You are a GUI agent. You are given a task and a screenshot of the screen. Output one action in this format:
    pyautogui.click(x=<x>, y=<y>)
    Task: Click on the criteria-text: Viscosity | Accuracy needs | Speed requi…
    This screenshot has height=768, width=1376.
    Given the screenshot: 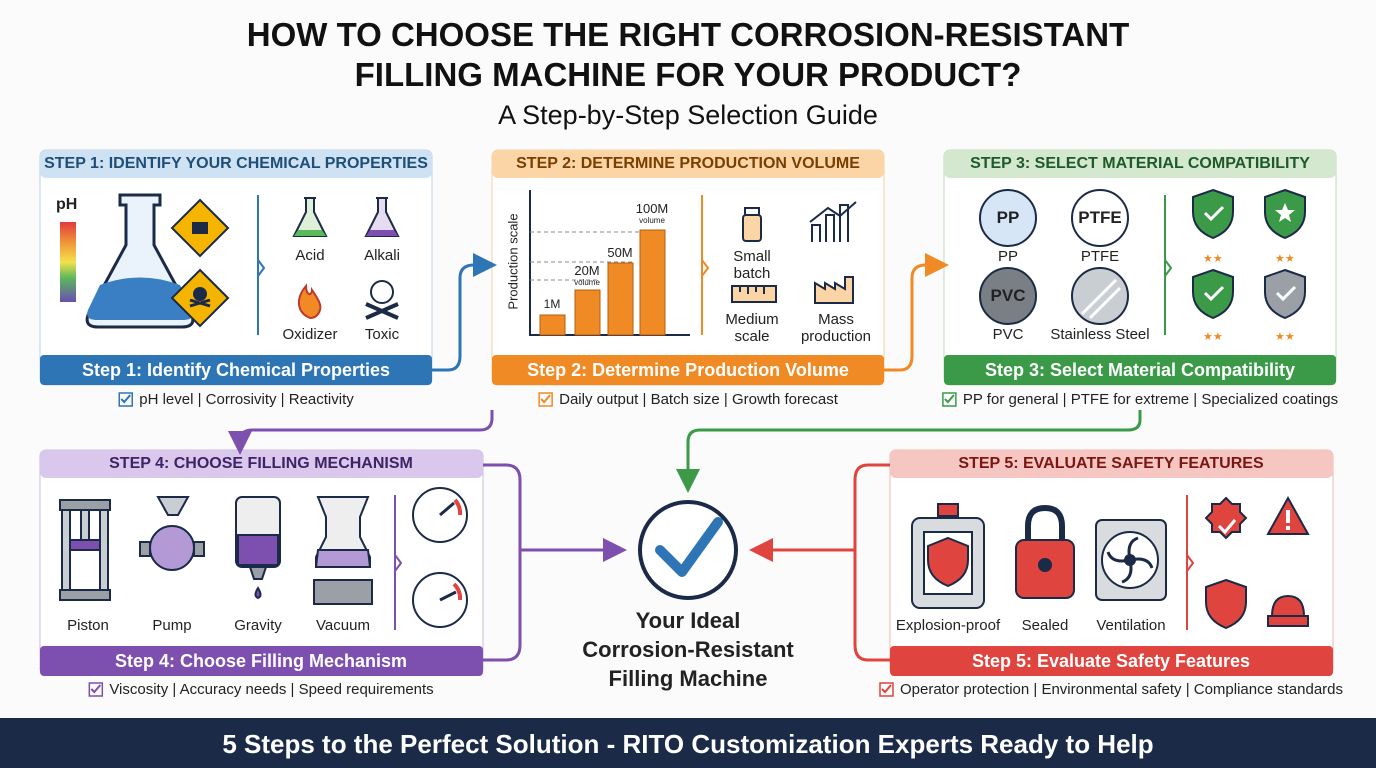 What is the action you would take?
    pyautogui.click(x=271, y=689)
    